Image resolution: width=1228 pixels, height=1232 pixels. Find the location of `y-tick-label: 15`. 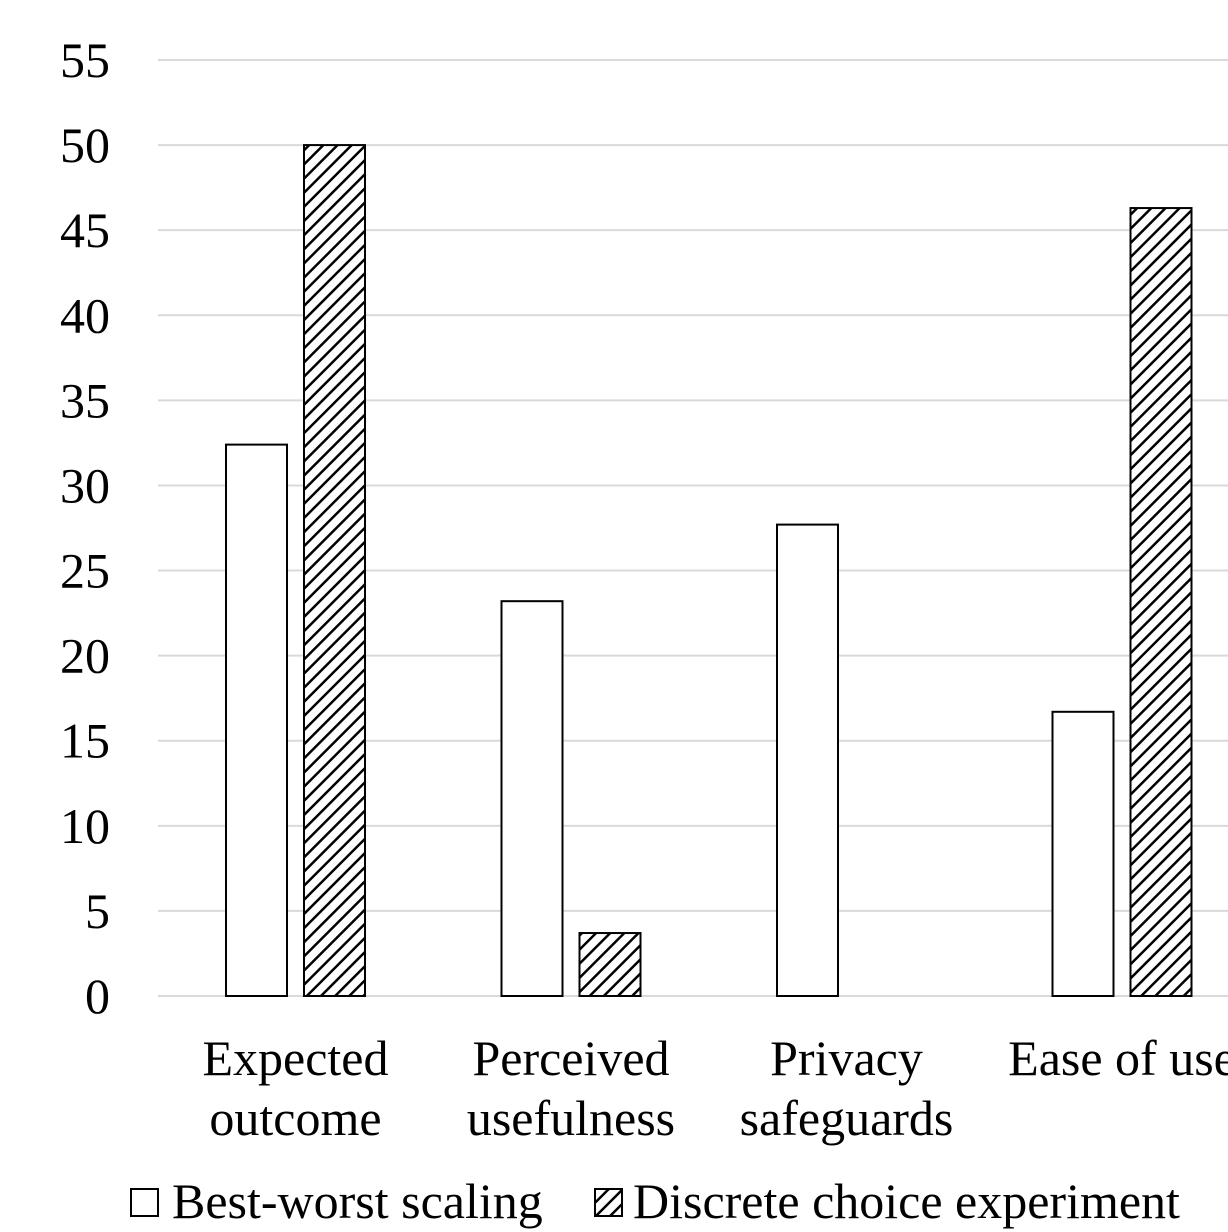

y-tick-label: 15 is located at coordinates (85, 741).